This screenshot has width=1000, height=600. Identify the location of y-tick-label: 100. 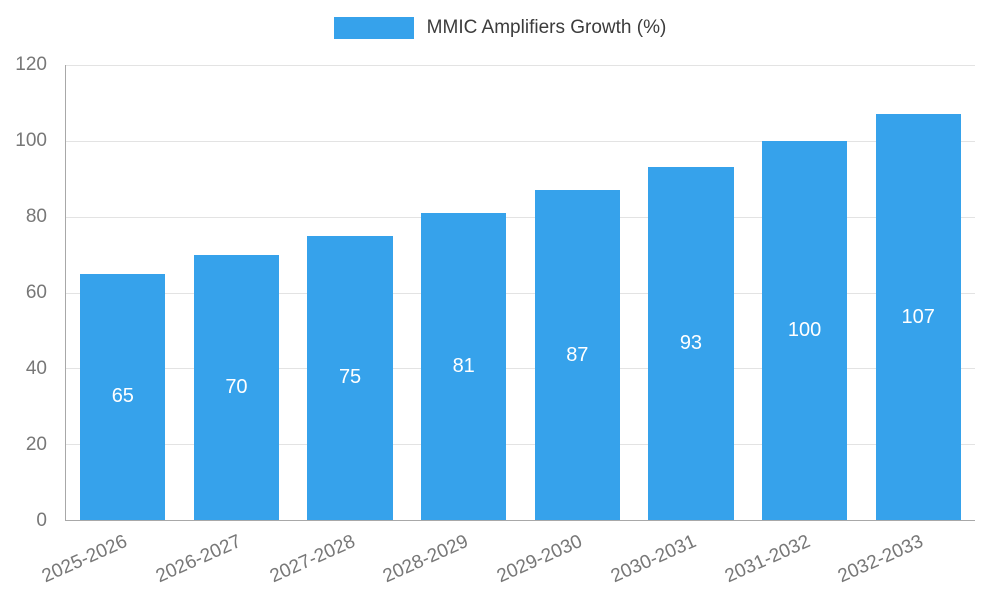
(31, 140).